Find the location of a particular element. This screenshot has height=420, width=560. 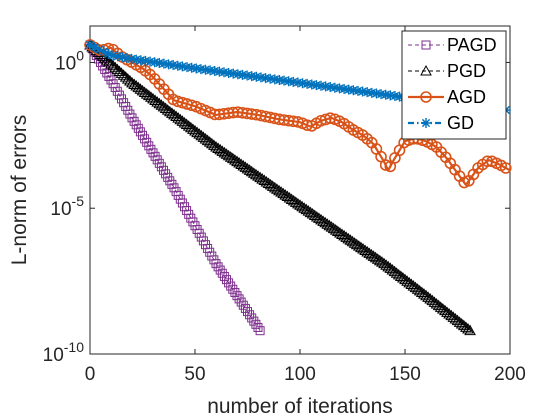

legend-marker-pgd is located at coordinates (426, 70).